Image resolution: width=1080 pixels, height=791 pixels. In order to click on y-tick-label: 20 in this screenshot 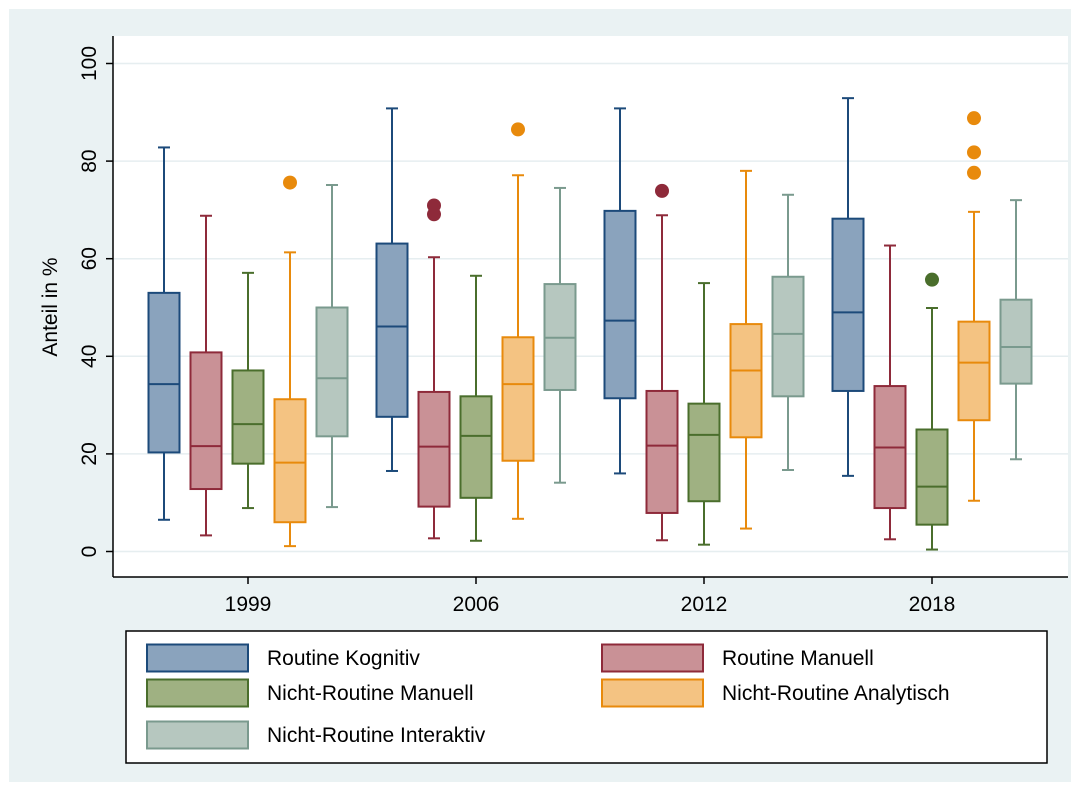, I will do `click(89, 453)`.